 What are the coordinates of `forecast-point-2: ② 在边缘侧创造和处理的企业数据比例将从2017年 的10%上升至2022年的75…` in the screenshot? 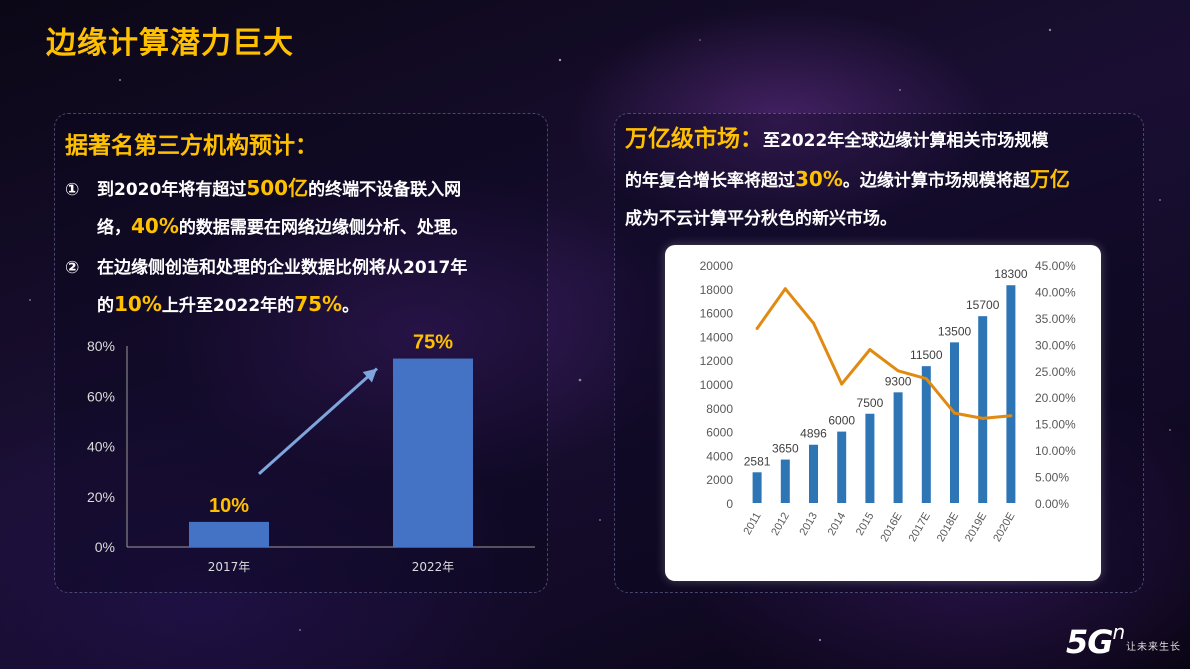 It's located at (300, 287).